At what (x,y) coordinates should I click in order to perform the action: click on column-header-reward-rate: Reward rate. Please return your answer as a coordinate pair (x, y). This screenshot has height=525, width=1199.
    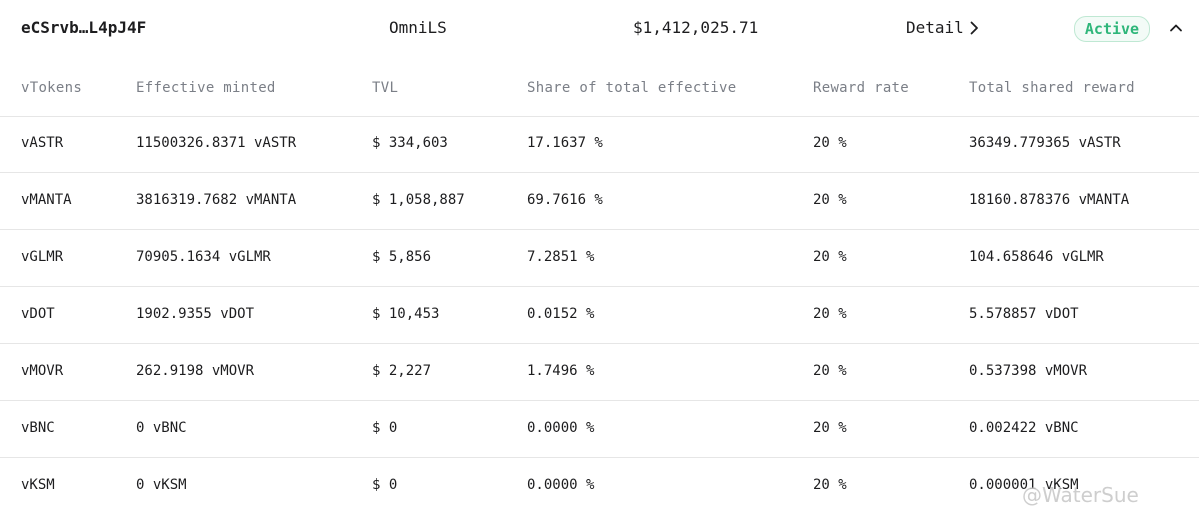
    Looking at the image, I should click on (861, 88).